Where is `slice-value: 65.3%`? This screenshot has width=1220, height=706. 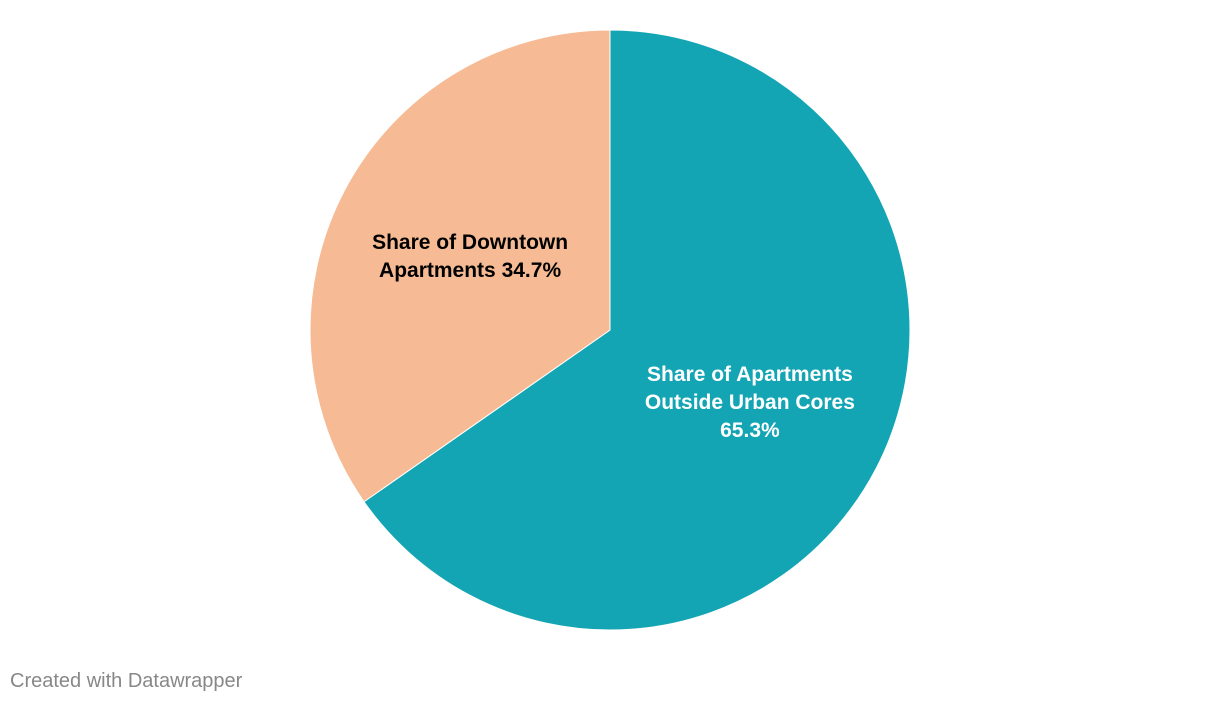
slice-value: 65.3% is located at coordinates (750, 430).